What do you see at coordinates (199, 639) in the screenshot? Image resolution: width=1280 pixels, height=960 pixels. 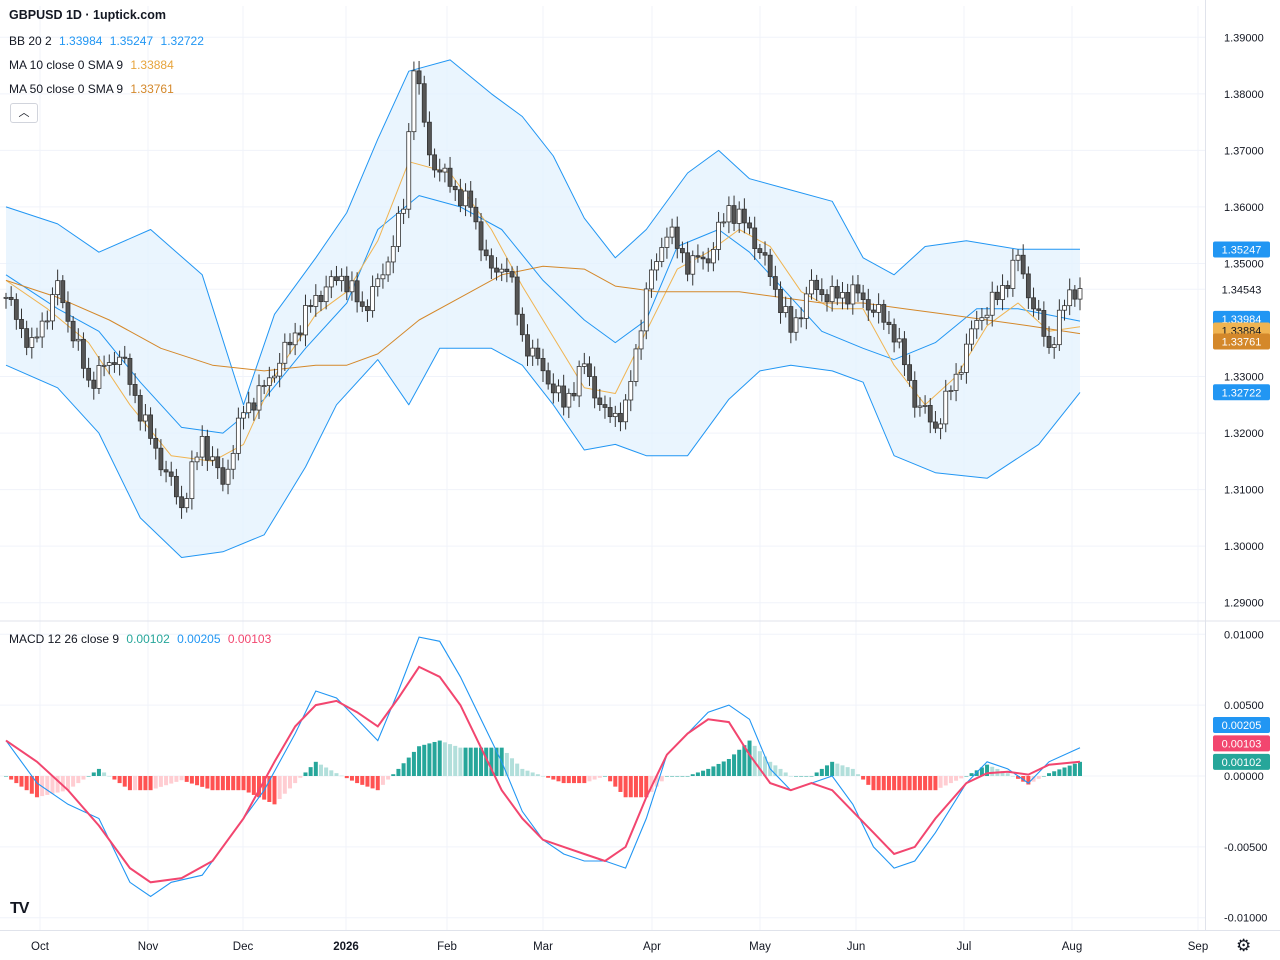 I see `macd-line-value: 0.00205` at bounding box center [199, 639].